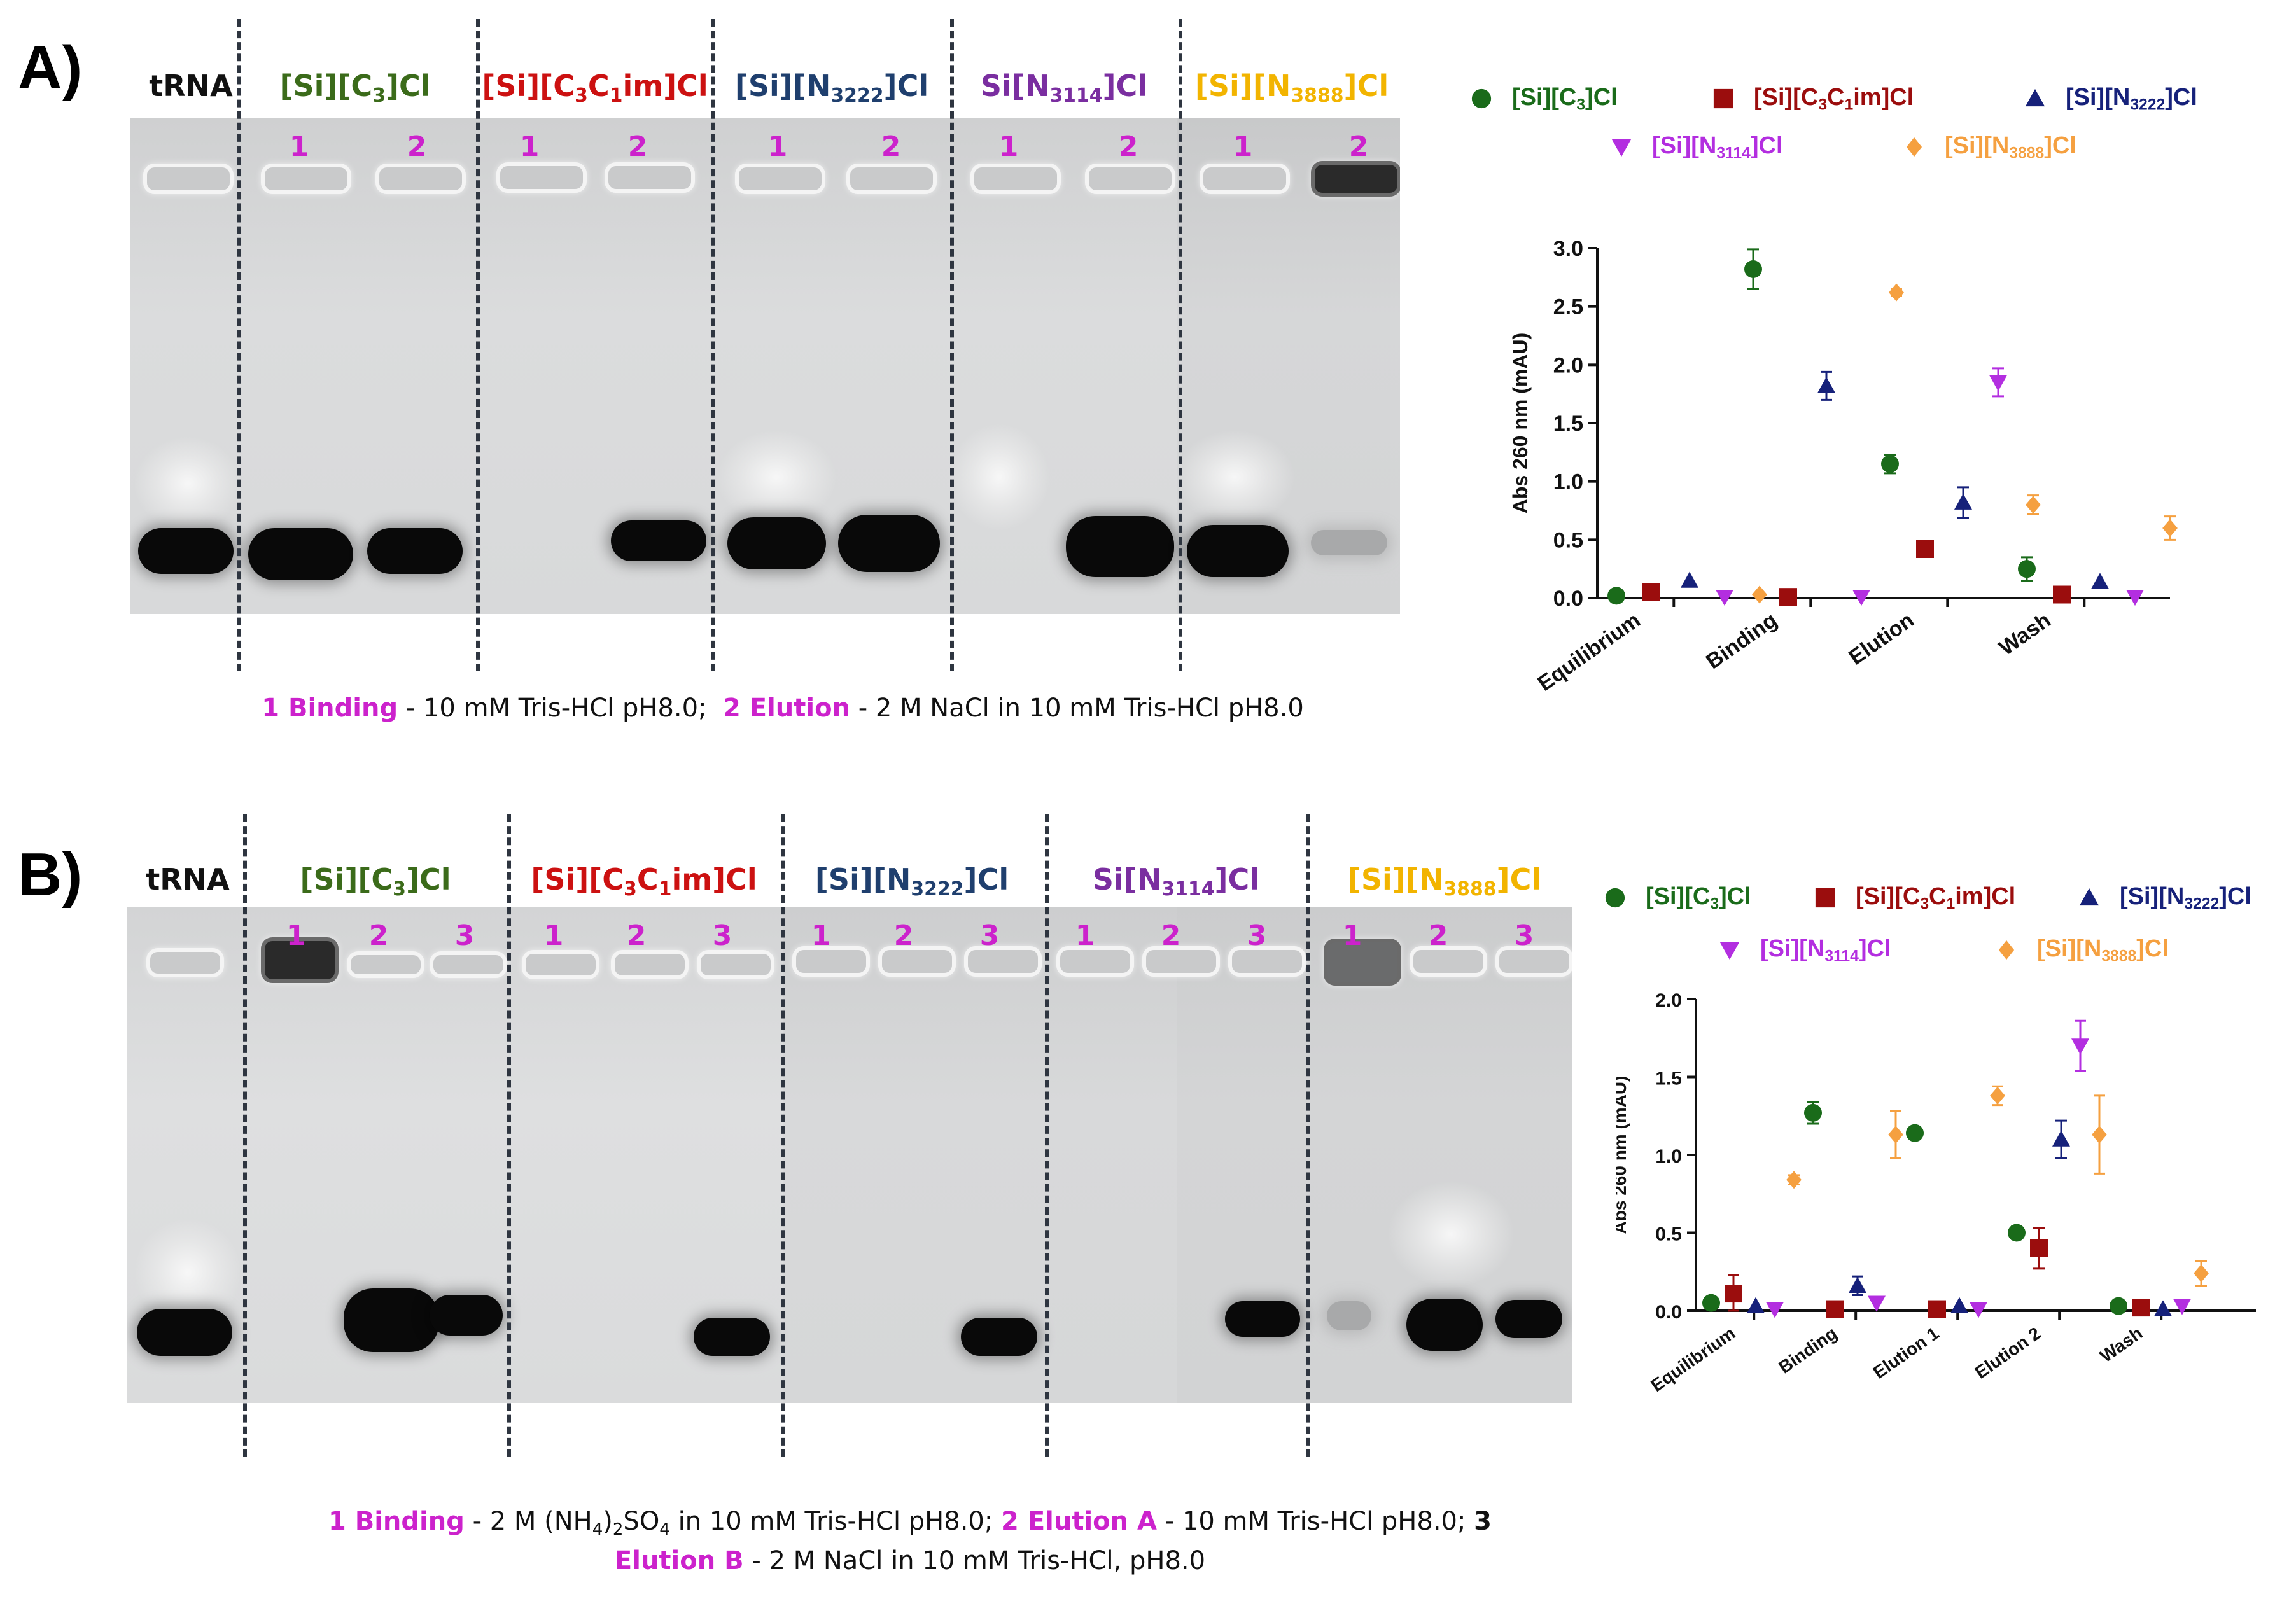  Describe the element at coordinates (1188, 889) in the screenshot. I see `lane-title-part: 3114` at that location.